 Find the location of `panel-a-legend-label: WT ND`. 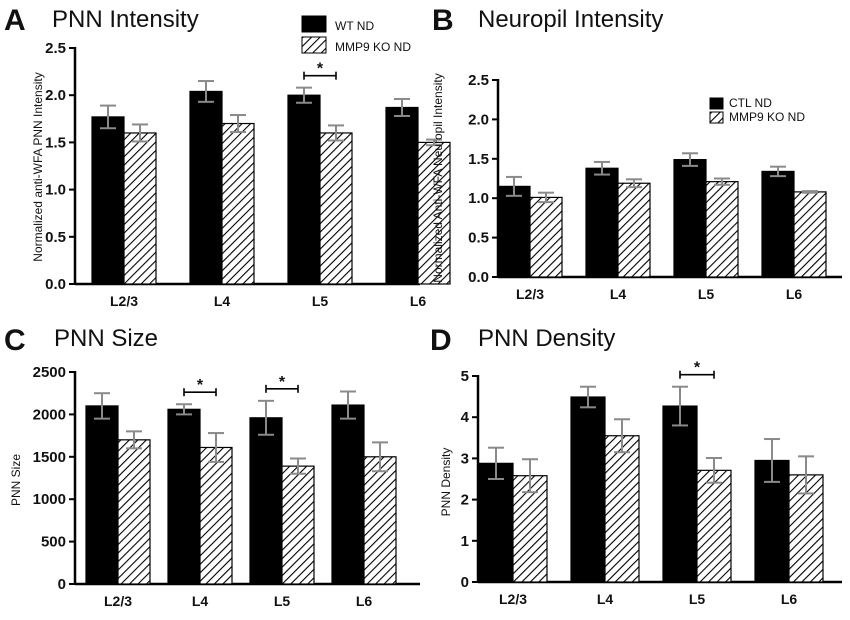

panel-a-legend-label: WT ND is located at coordinates (354, 26).